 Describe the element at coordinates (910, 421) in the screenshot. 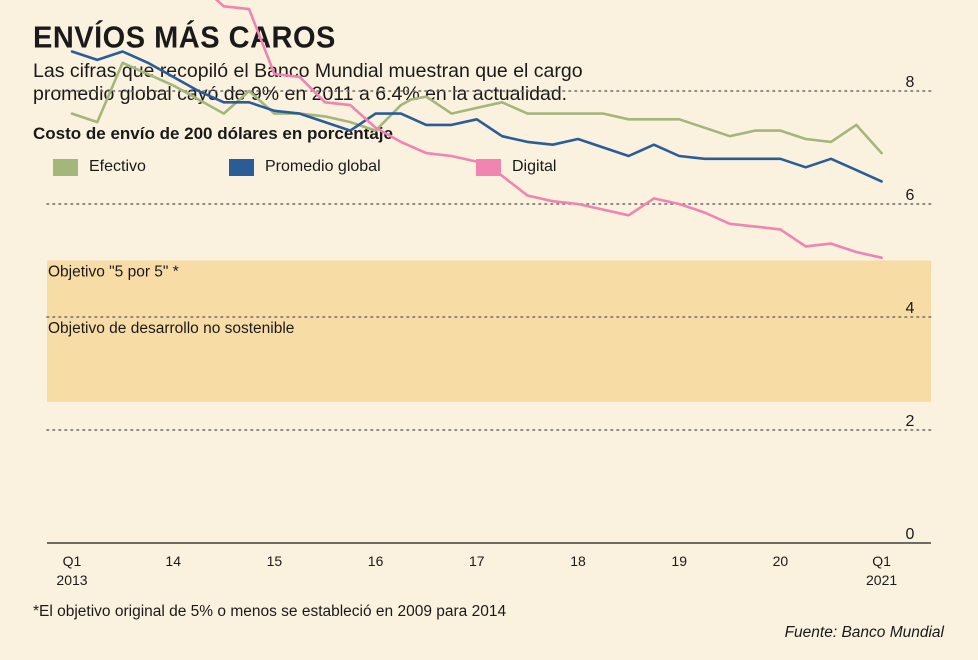

I see `y-tick-label-2: 2` at that location.